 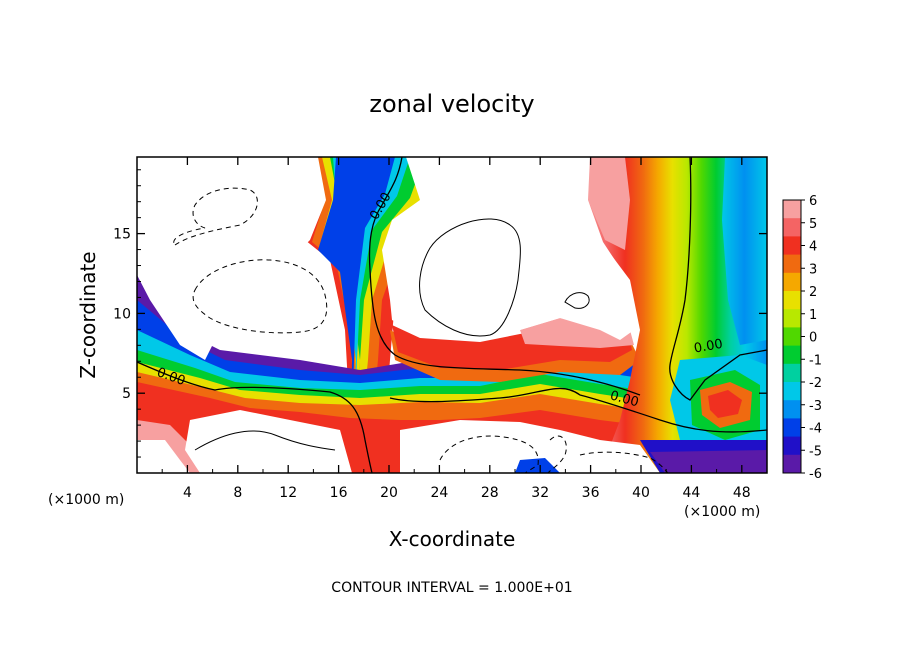 I want to click on colorbar-label: -5, so click(x=815, y=451).